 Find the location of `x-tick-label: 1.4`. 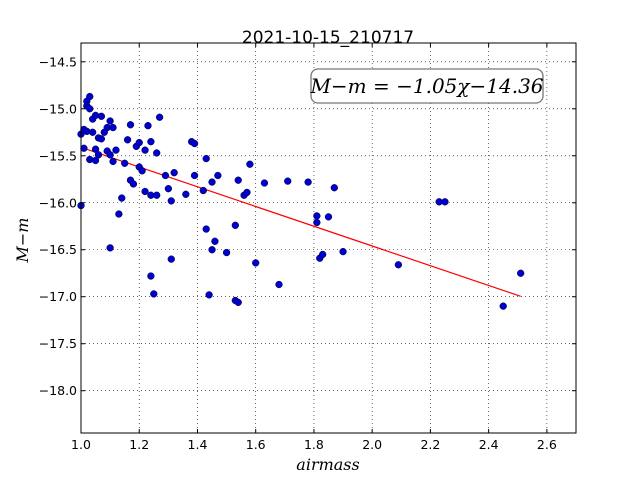

x-tick-label: 1.4 is located at coordinates (198, 444).